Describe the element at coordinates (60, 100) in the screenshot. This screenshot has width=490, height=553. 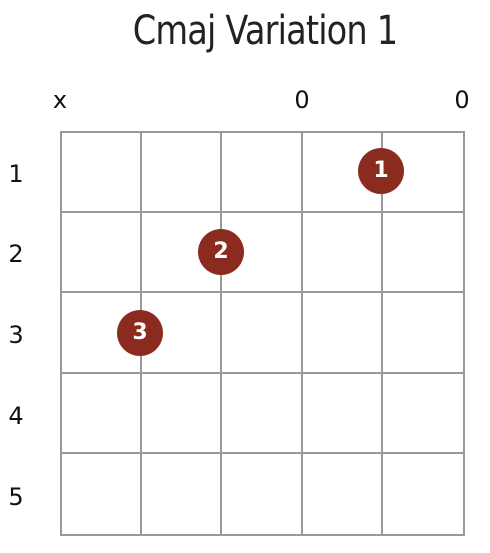
I see `string-1-marker: x` at that location.